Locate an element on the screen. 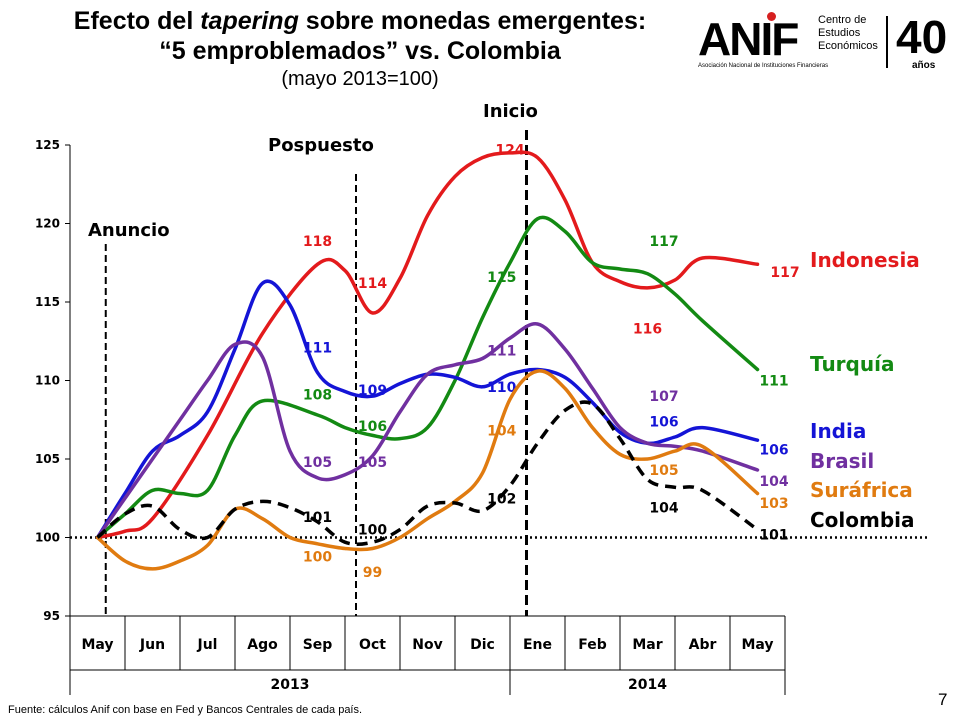 The image size is (960, 720). x-tick-label: Jul is located at coordinates (207, 645).